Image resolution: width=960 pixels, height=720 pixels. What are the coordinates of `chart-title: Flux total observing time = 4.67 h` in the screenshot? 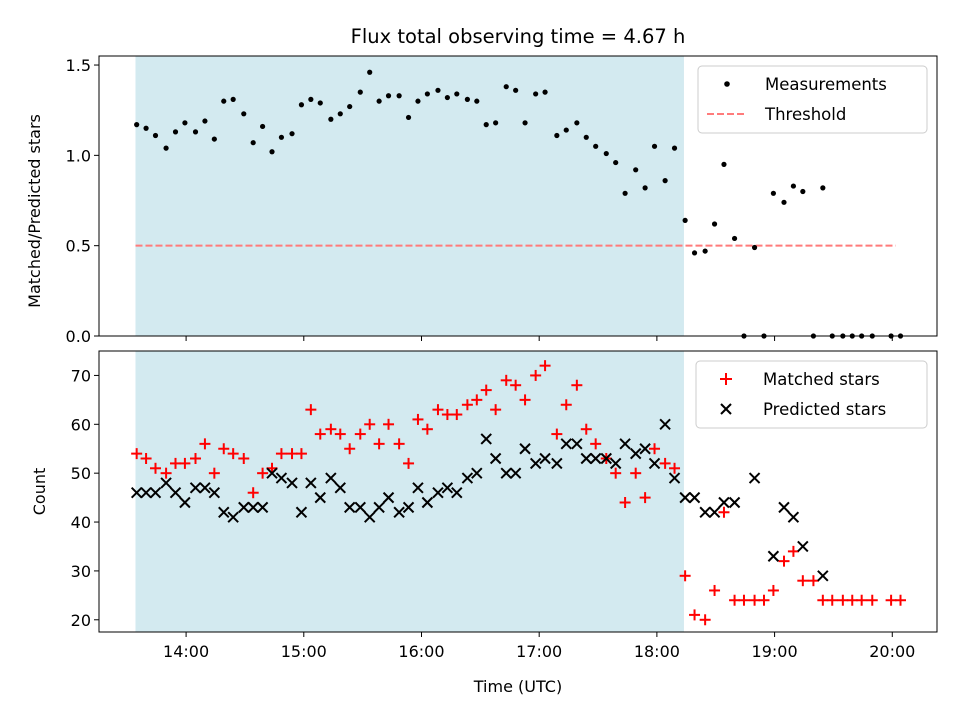 It's located at (518, 36).